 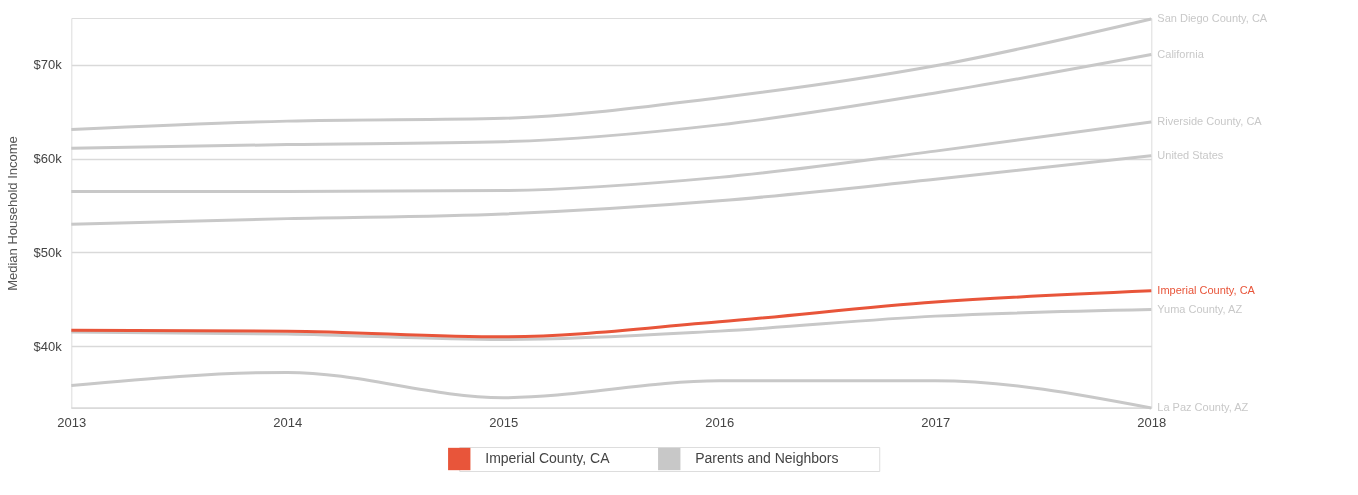 What do you see at coordinates (504, 422) in the screenshot?
I see `x-tick-label: 2015` at bounding box center [504, 422].